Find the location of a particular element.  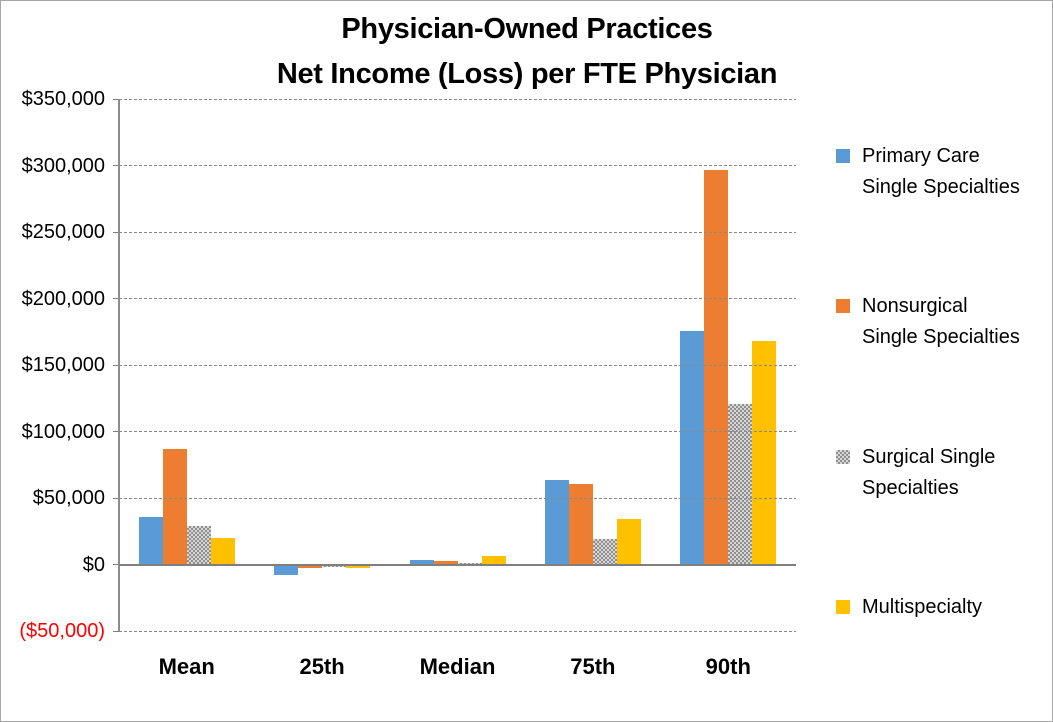

legend-item-surgical-single-specialties: Surgical Single Specialties is located at coordinates (943, 473).